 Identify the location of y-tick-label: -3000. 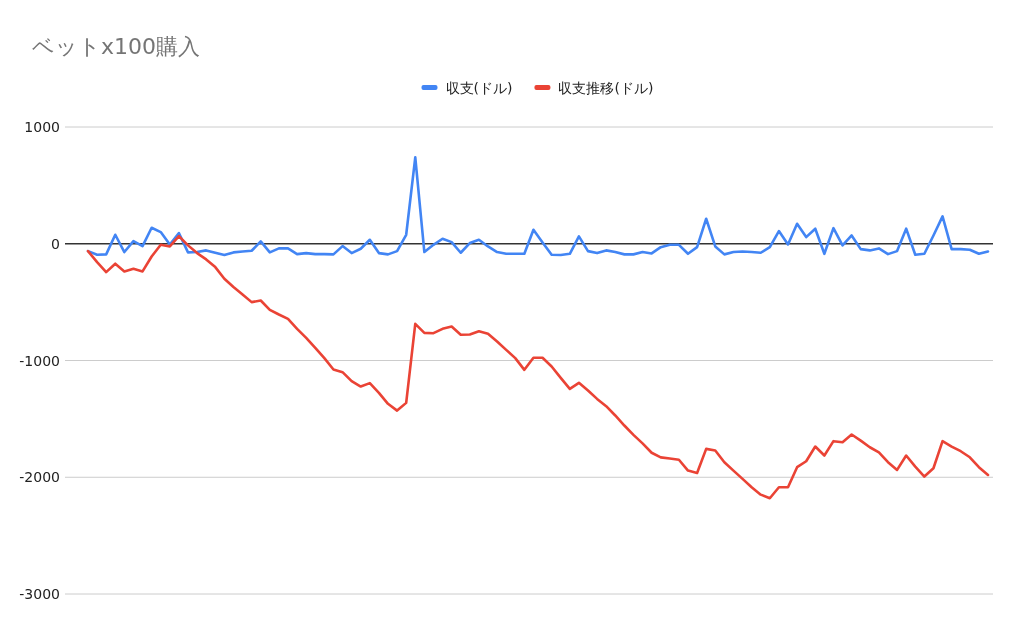
(39, 594).